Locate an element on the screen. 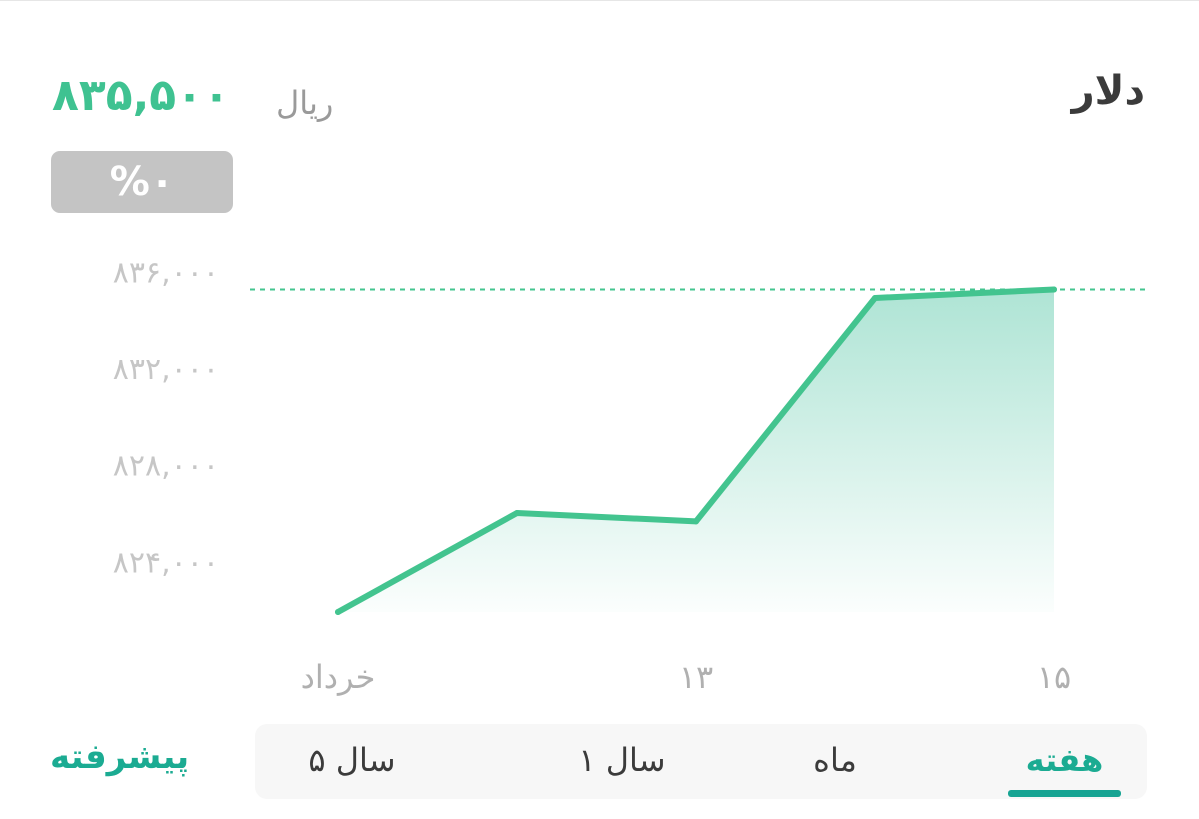 This screenshot has width=1199, height=819. tab-1-year: ۱ سال is located at coordinates (622, 760).